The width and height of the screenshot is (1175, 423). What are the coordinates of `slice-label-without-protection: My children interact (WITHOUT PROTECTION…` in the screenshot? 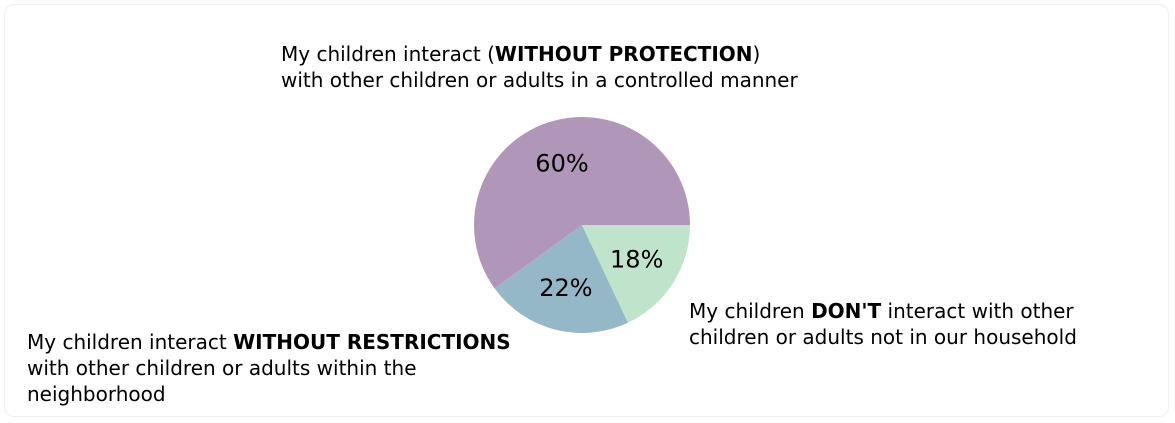 It's located at (539, 67).